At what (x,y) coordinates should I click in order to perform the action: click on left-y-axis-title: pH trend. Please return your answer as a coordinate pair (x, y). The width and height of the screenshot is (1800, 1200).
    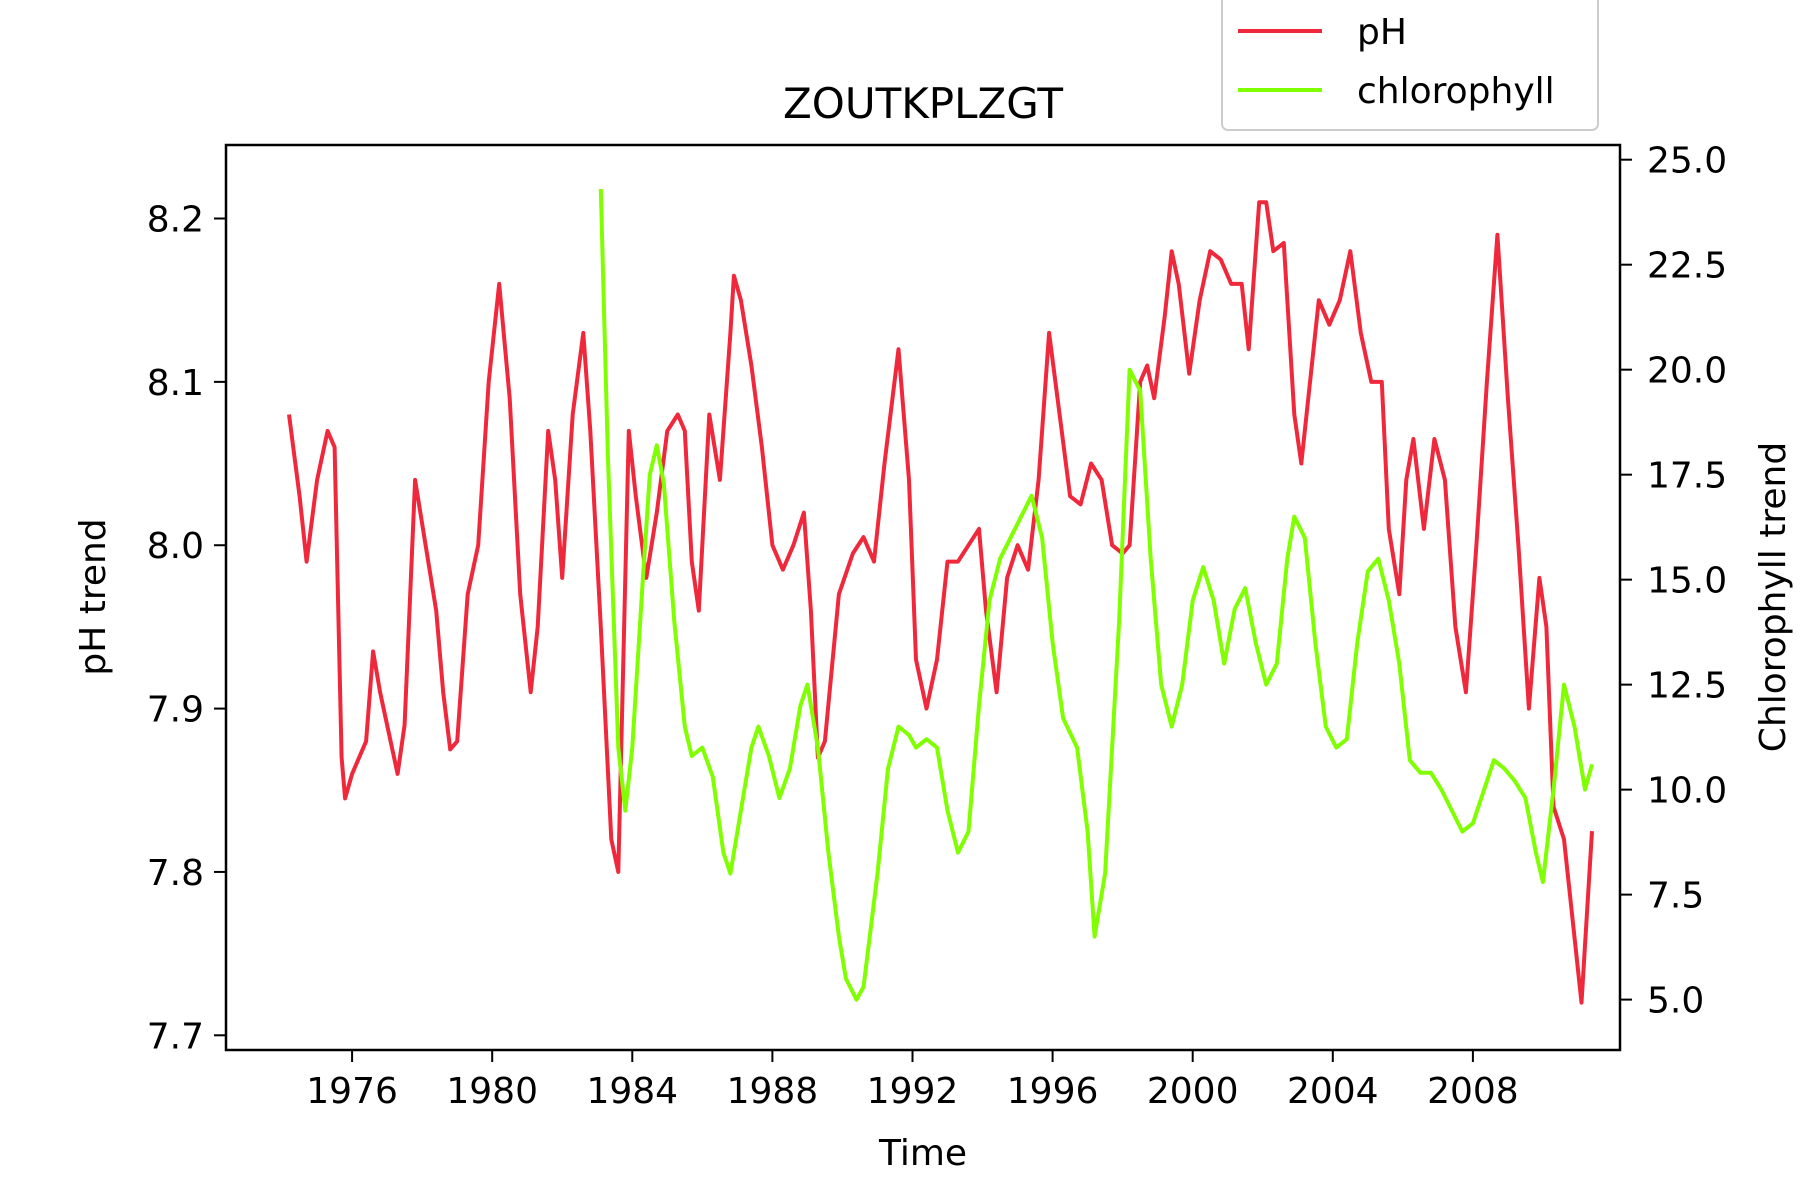
    Looking at the image, I should click on (93, 596).